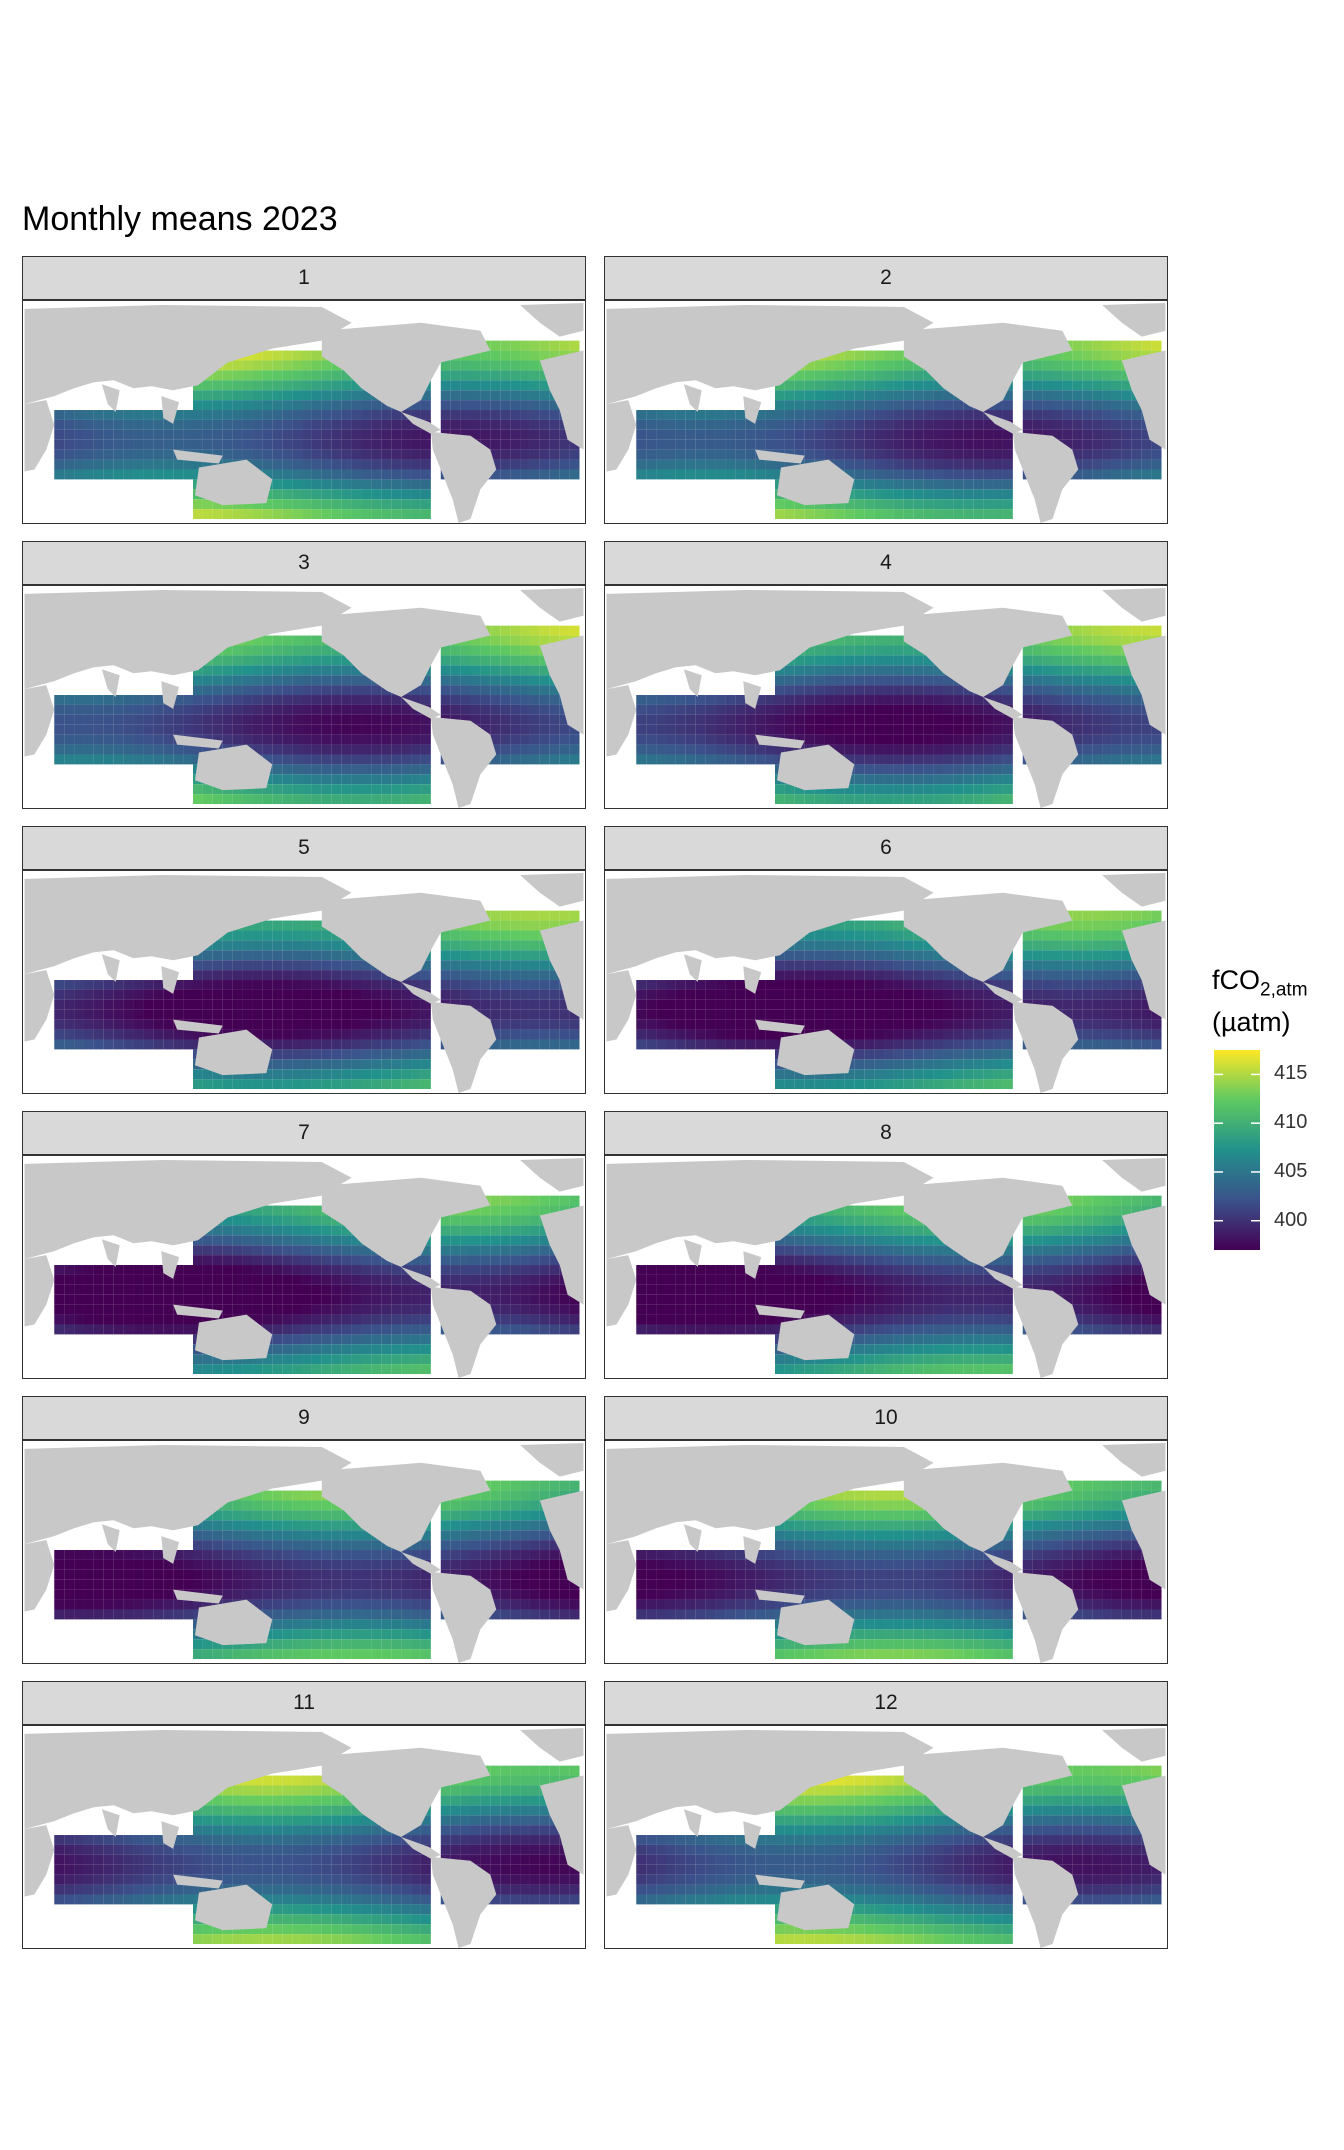 The height and width of the screenshot is (2150, 1344). Describe the element at coordinates (886, 697) in the screenshot. I see `land-layer` at that location.